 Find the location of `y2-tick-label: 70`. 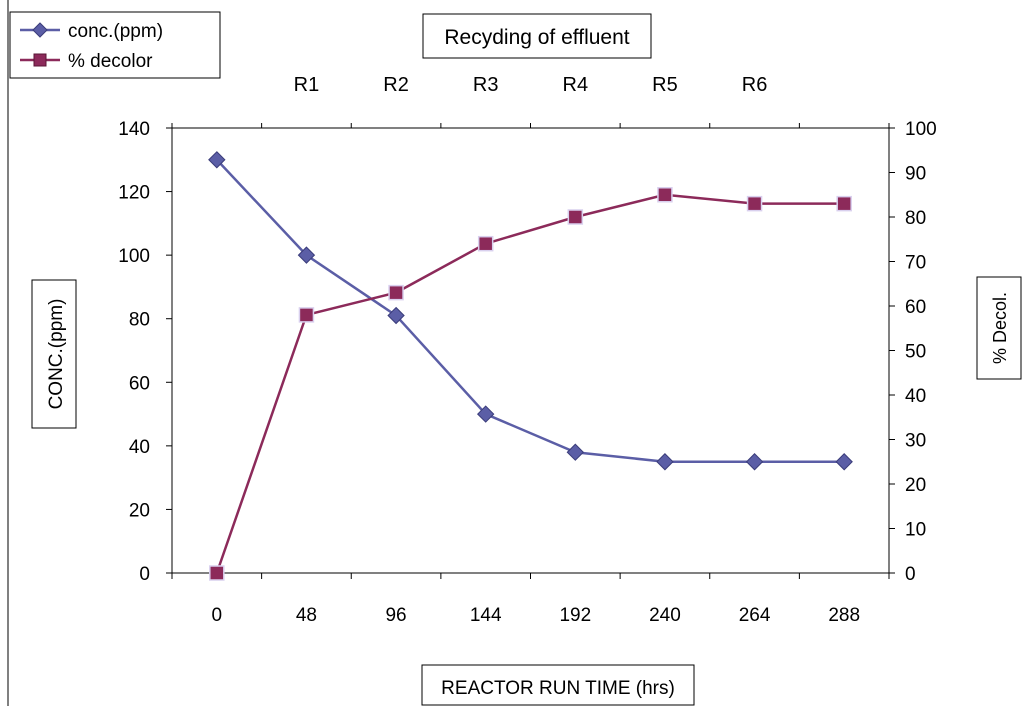

y2-tick-label: 70 is located at coordinates (915, 263).